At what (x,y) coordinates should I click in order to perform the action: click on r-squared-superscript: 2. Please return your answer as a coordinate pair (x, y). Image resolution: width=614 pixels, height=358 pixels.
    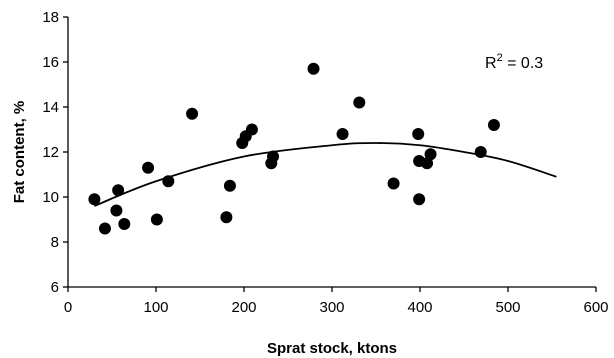
    Looking at the image, I should click on (500, 58).